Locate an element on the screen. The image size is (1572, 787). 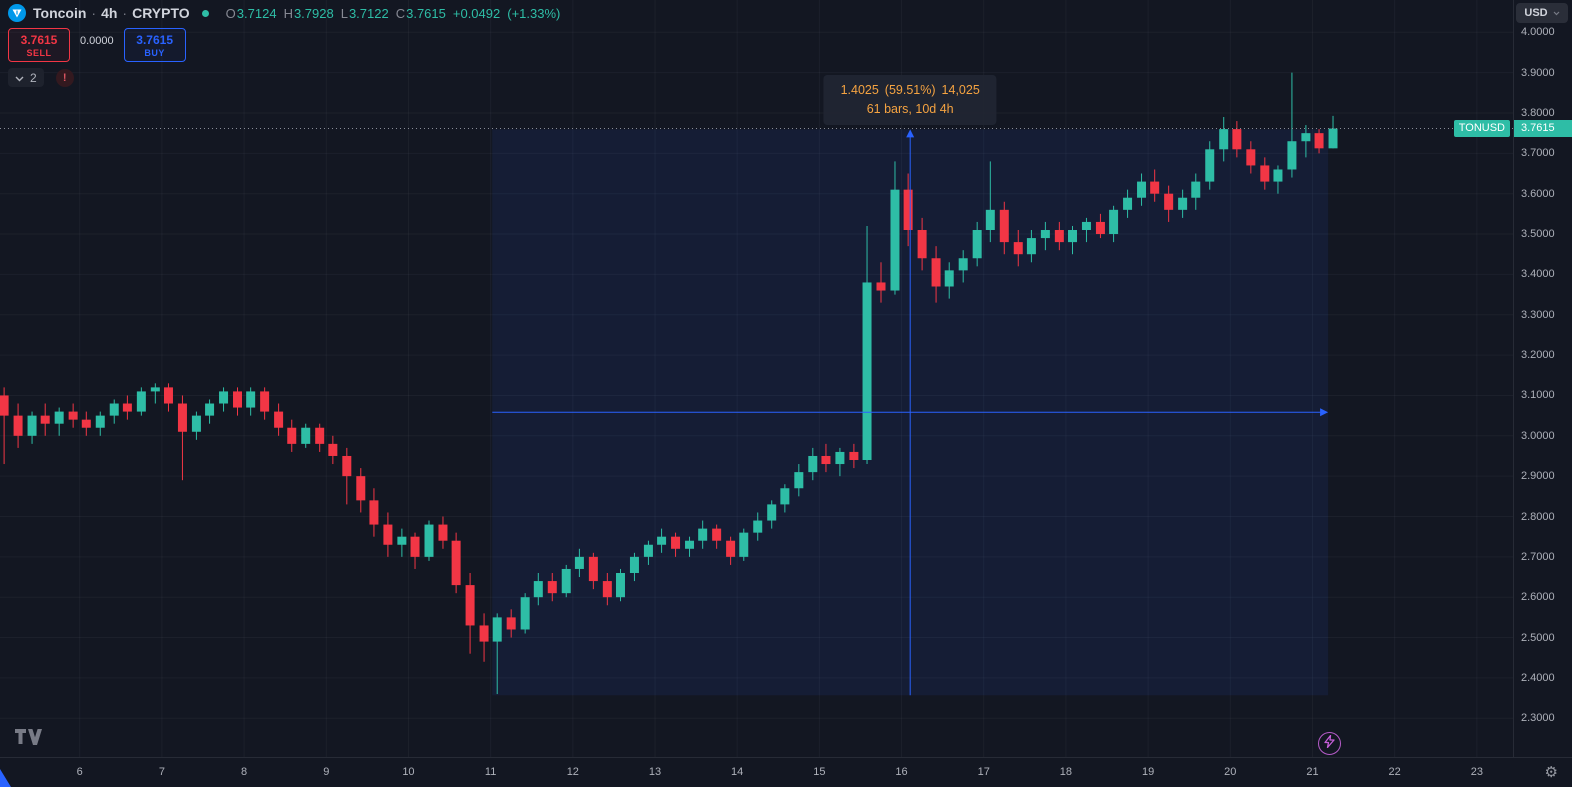
warning-icon: ! is located at coordinates (64, 77).